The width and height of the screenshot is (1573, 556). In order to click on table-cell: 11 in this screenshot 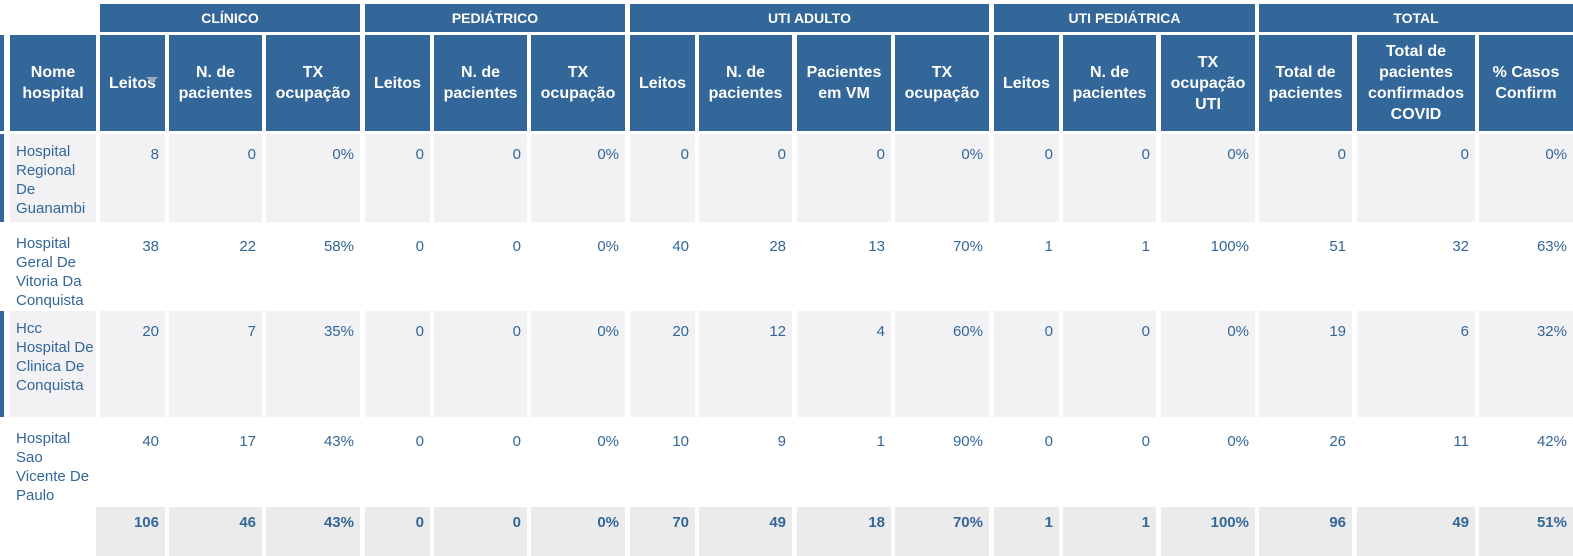, I will do `click(1416, 463)`.